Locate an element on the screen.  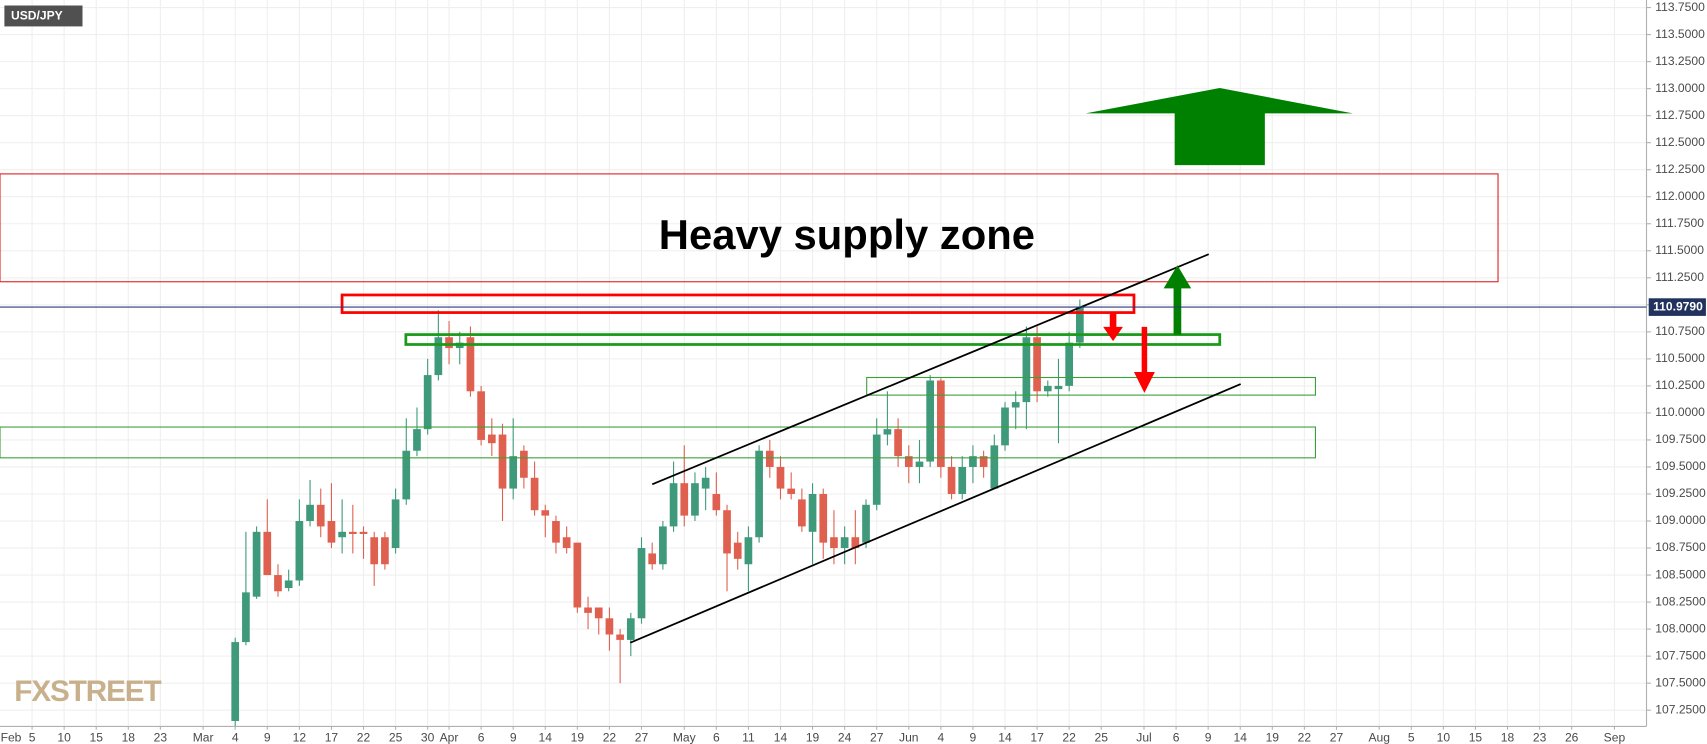
y-tick-label: 108.7500 is located at coordinates (1680, 547).